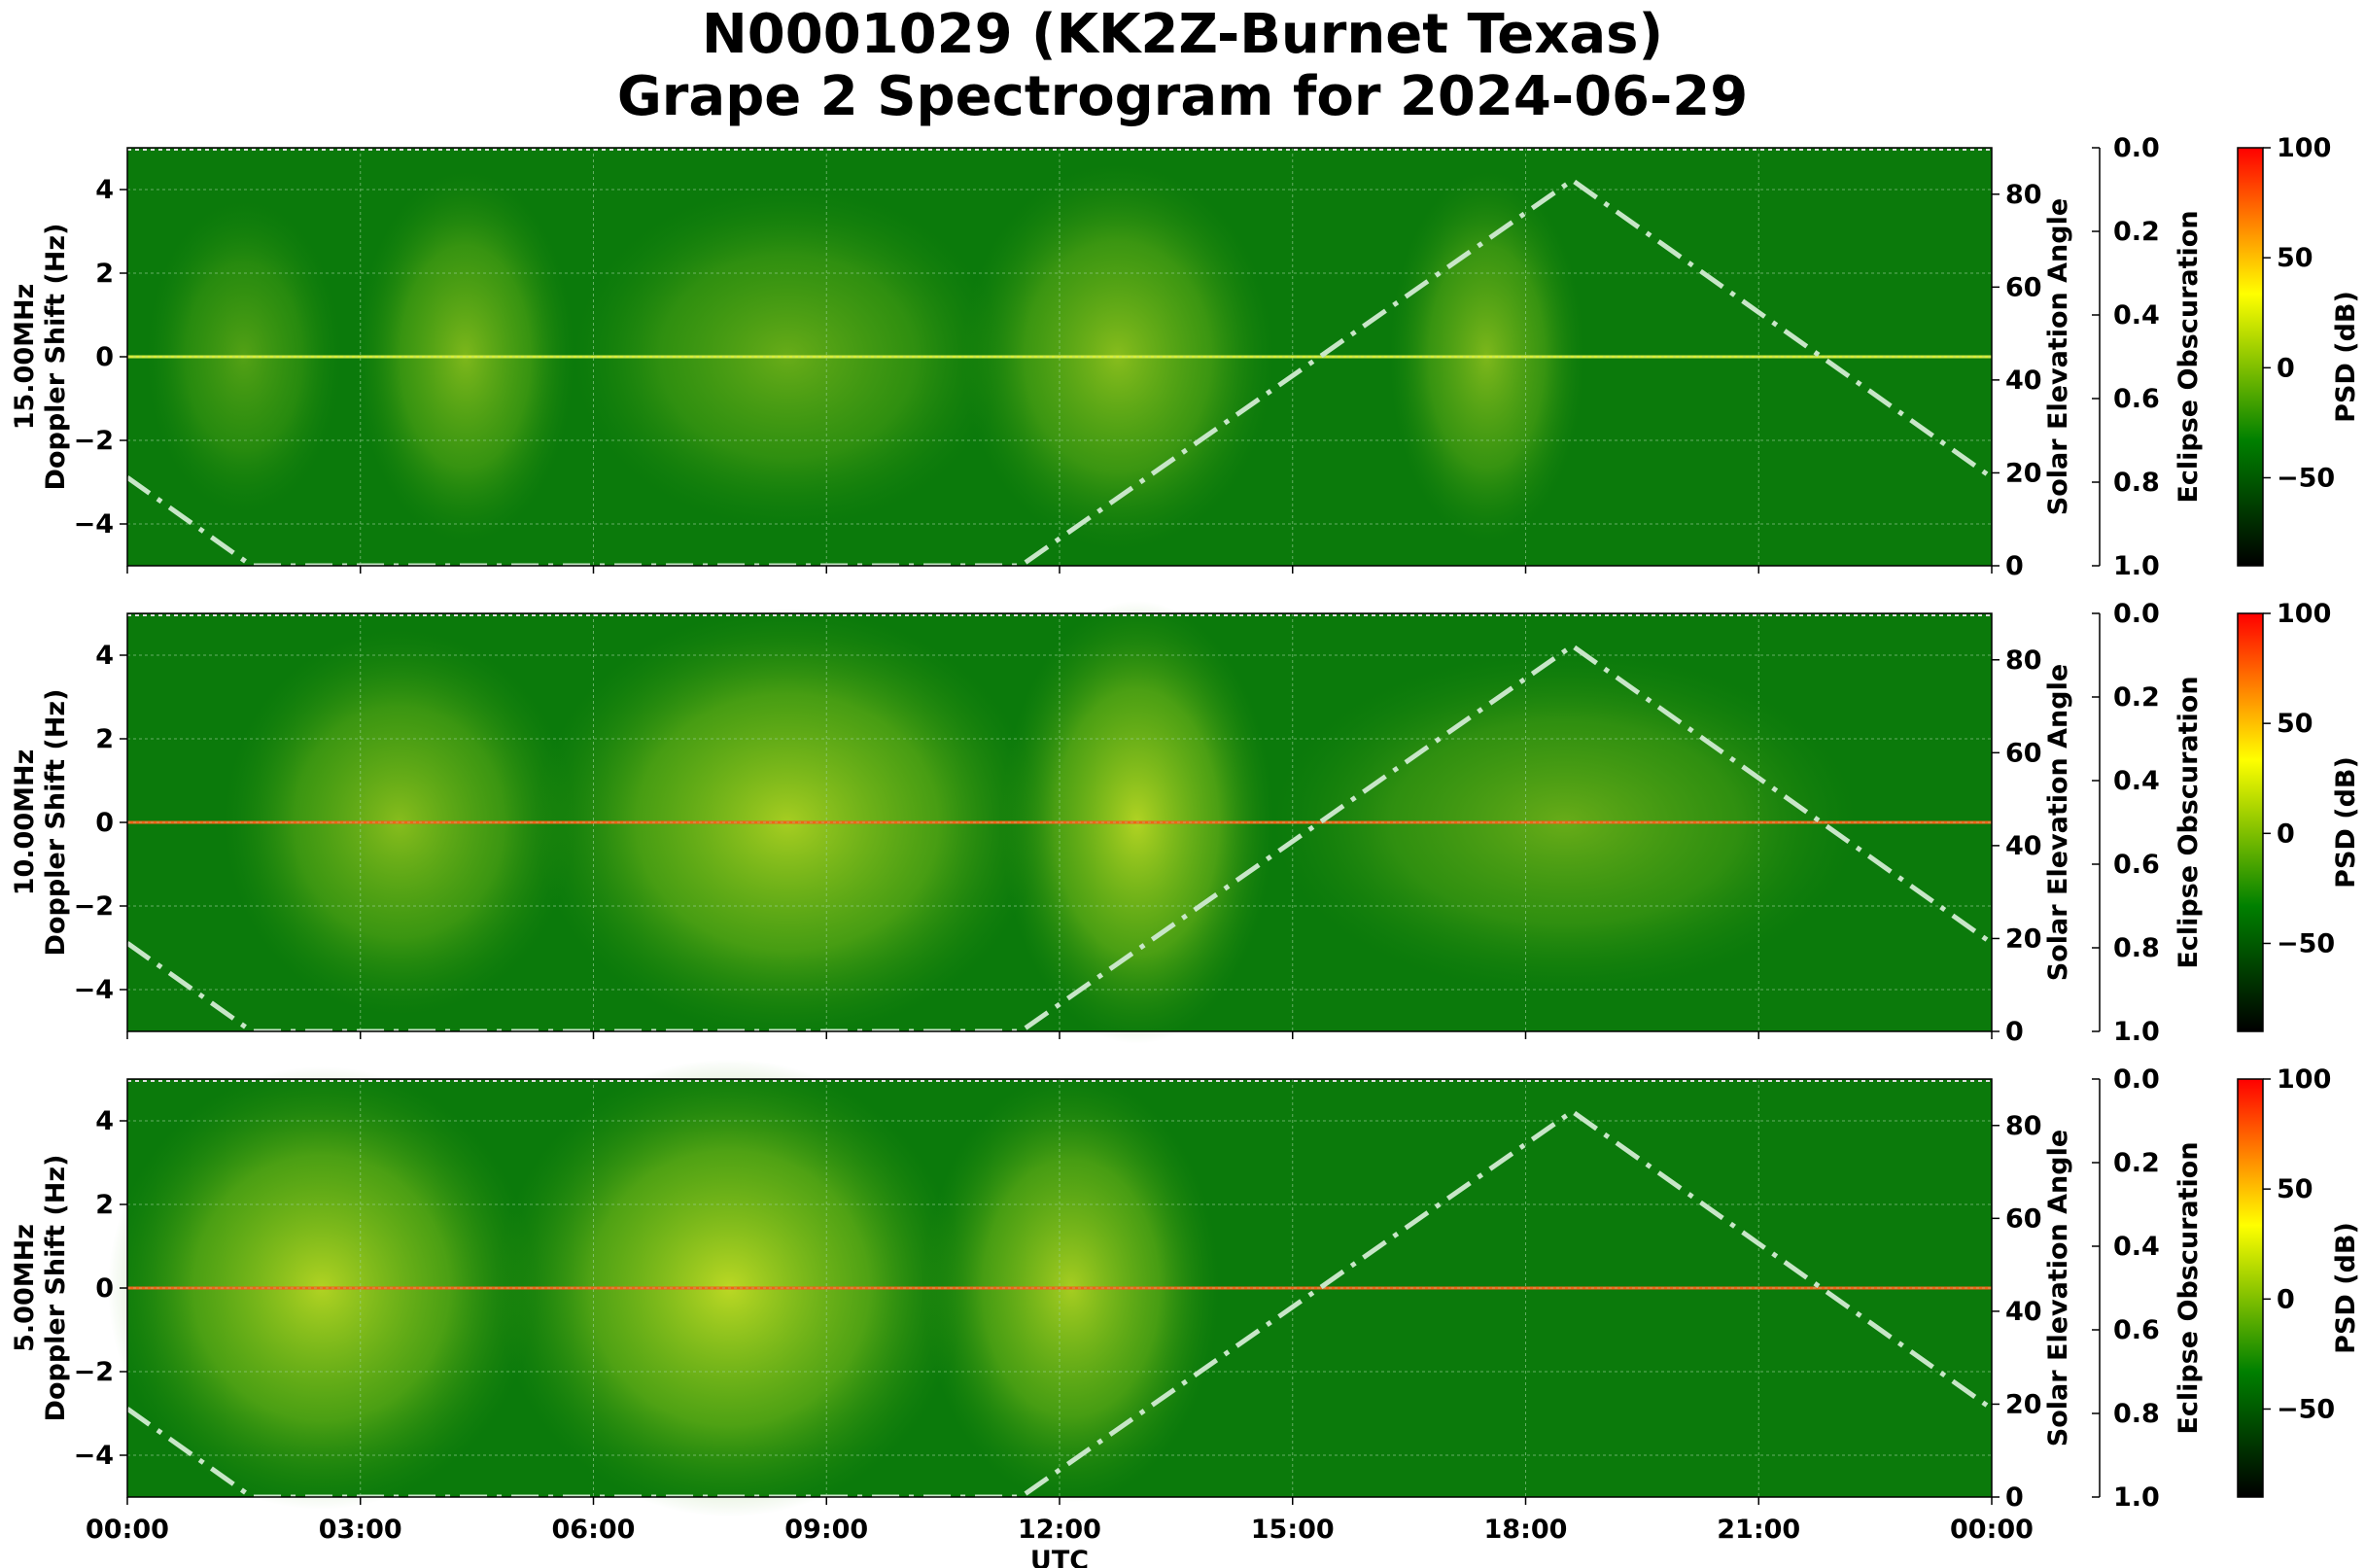 The width and height of the screenshot is (2365, 1568). Describe the element at coordinates (25, 357) in the screenshot. I see `panel-frequency-label: 15.00MHz` at that location.